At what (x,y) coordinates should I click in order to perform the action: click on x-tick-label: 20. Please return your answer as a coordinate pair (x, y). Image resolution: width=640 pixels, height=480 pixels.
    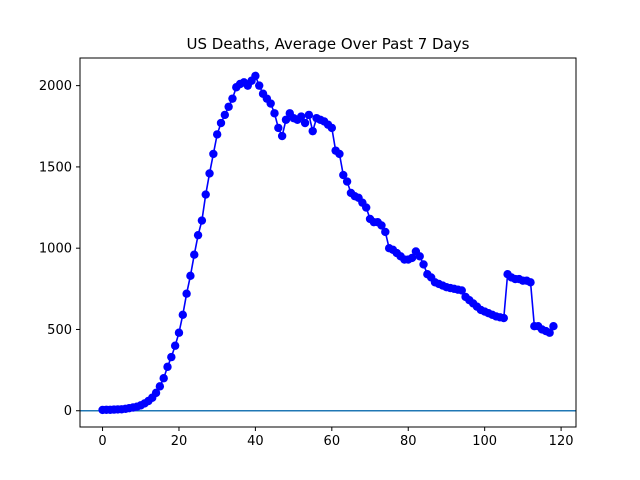
    Looking at the image, I should click on (179, 441).